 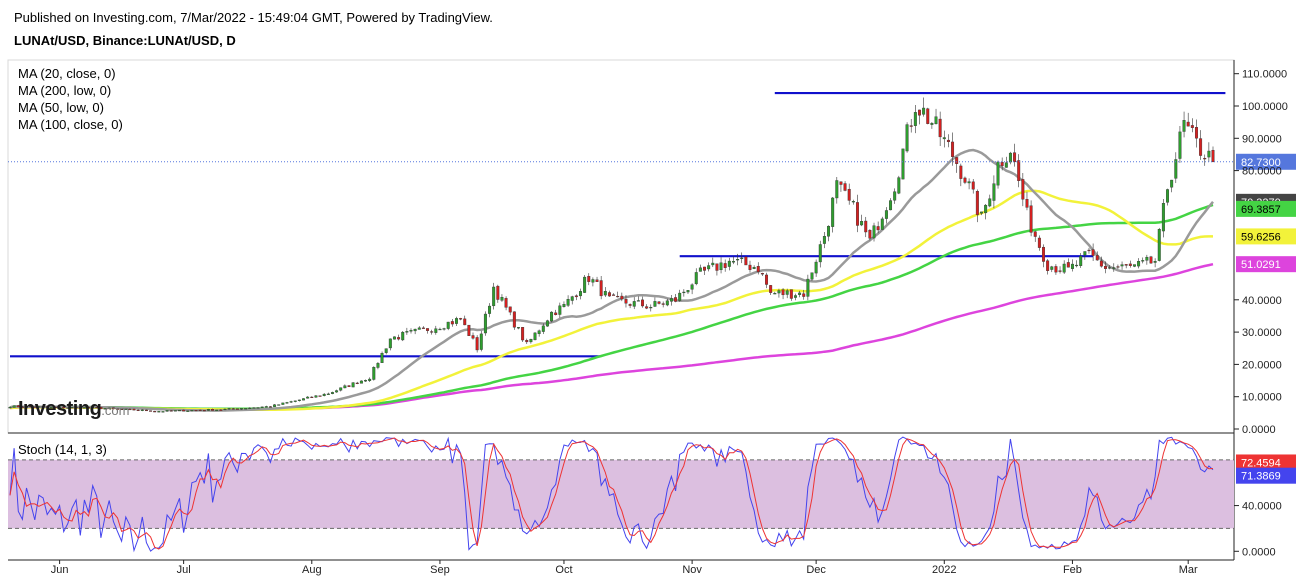 What do you see at coordinates (1262, 172) in the screenshot?
I see `price-axis-label: 80.0000` at bounding box center [1262, 172].